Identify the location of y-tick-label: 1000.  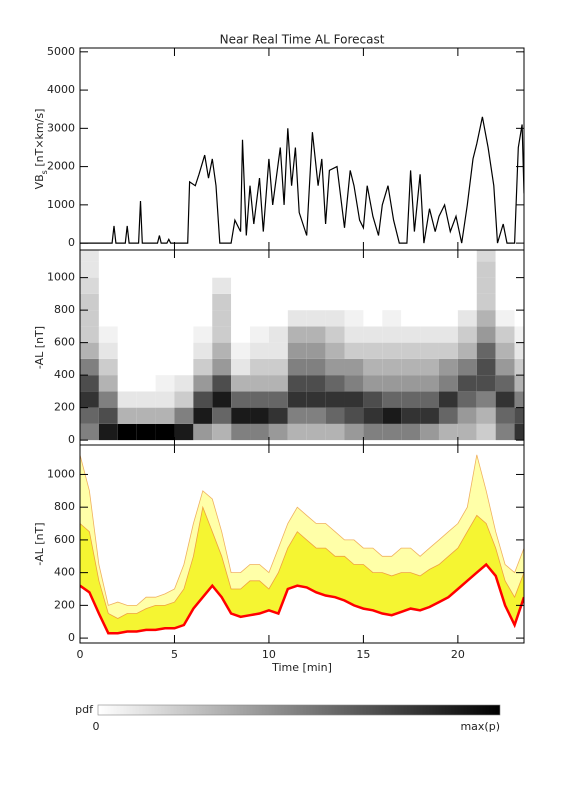
(61, 204).